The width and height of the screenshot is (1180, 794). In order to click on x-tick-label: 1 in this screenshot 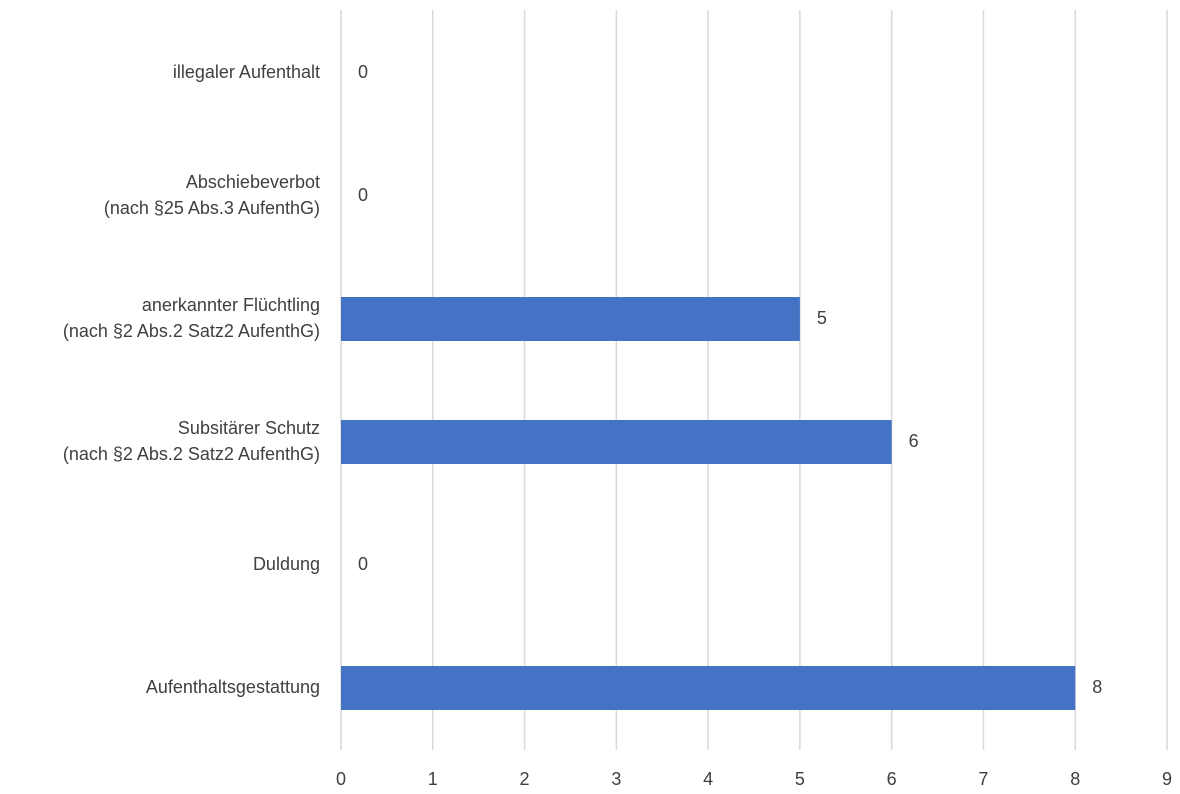, I will do `click(433, 779)`.